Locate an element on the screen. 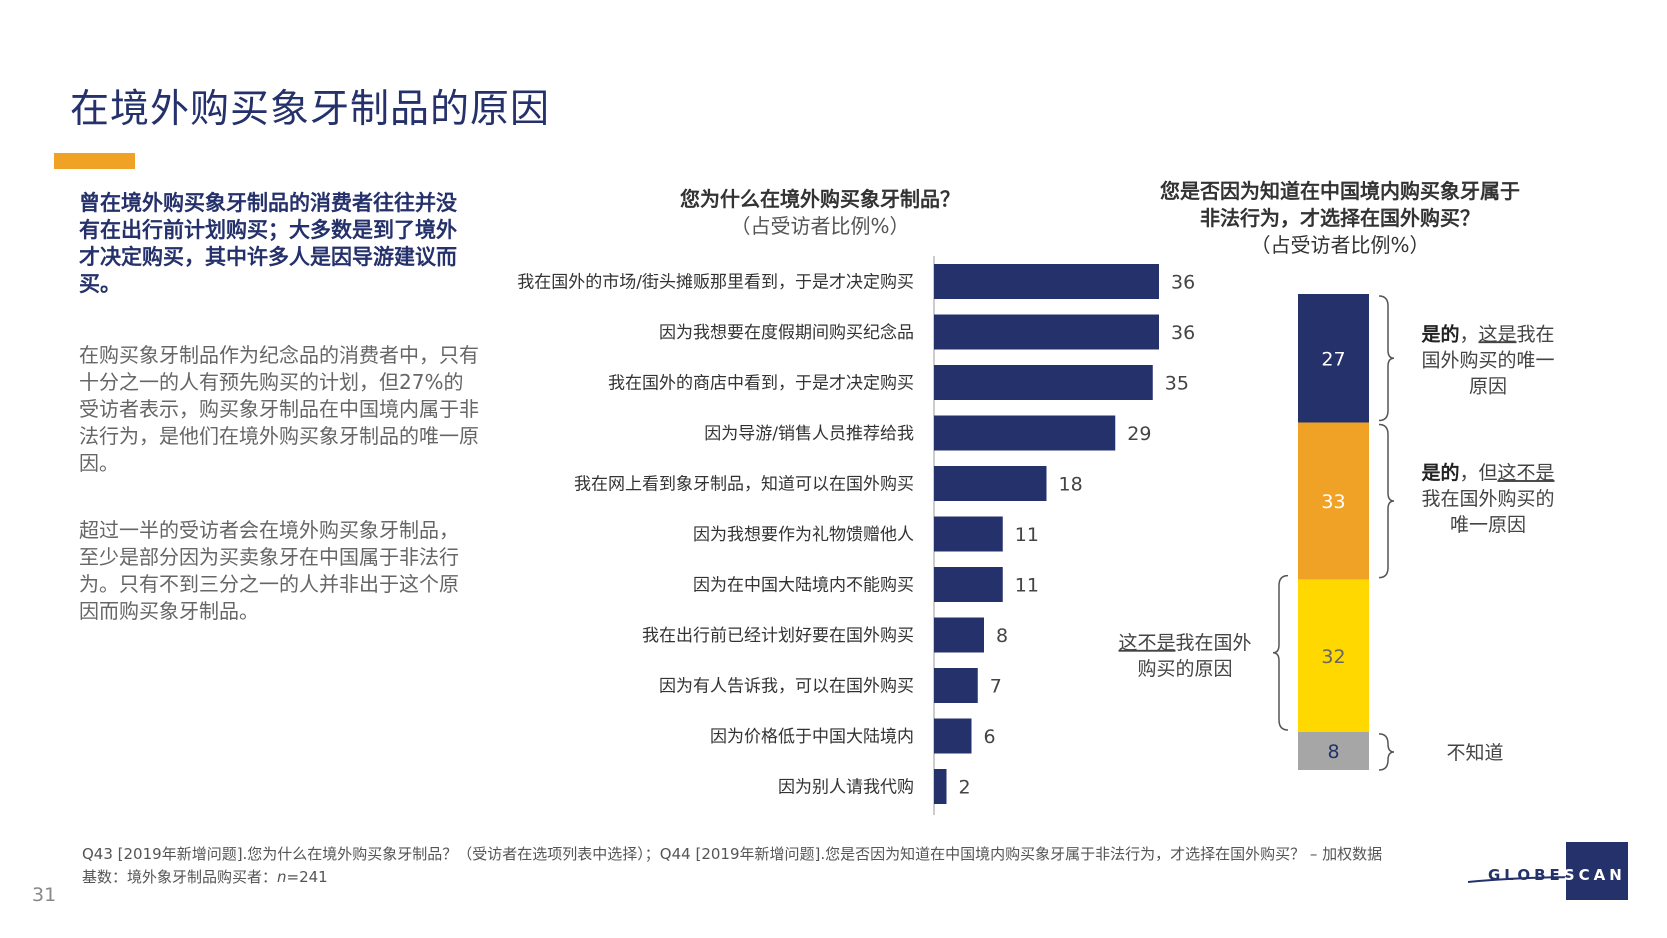 The width and height of the screenshot is (1667, 938). logo-text: GLOBESCAN is located at coordinates (1557, 875).